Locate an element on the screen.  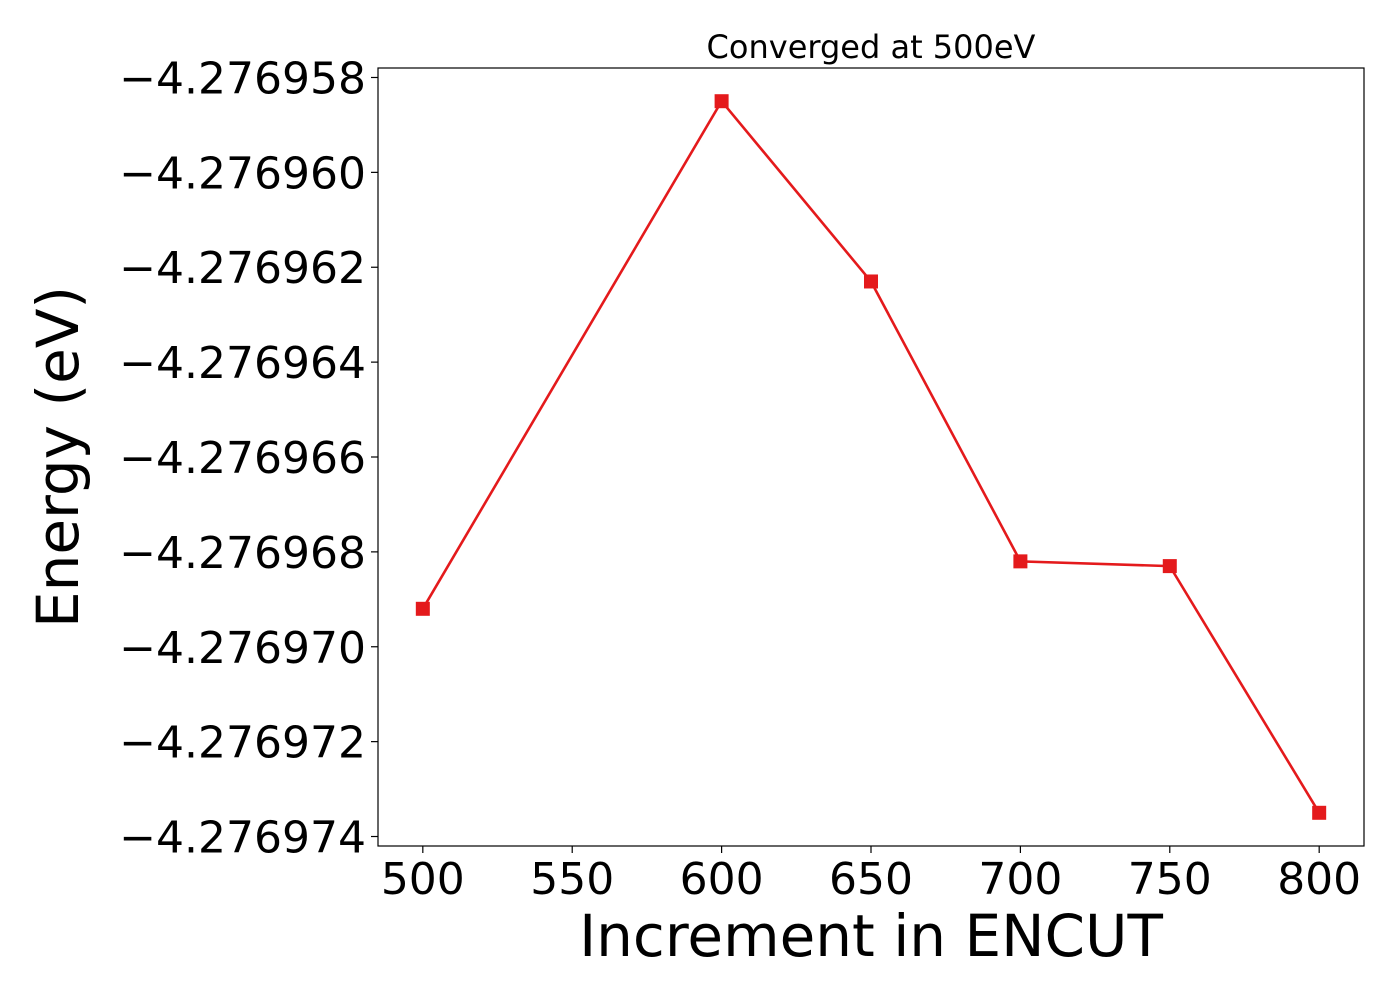
y-tick-label: −4.276970 is located at coordinates (242, 648).